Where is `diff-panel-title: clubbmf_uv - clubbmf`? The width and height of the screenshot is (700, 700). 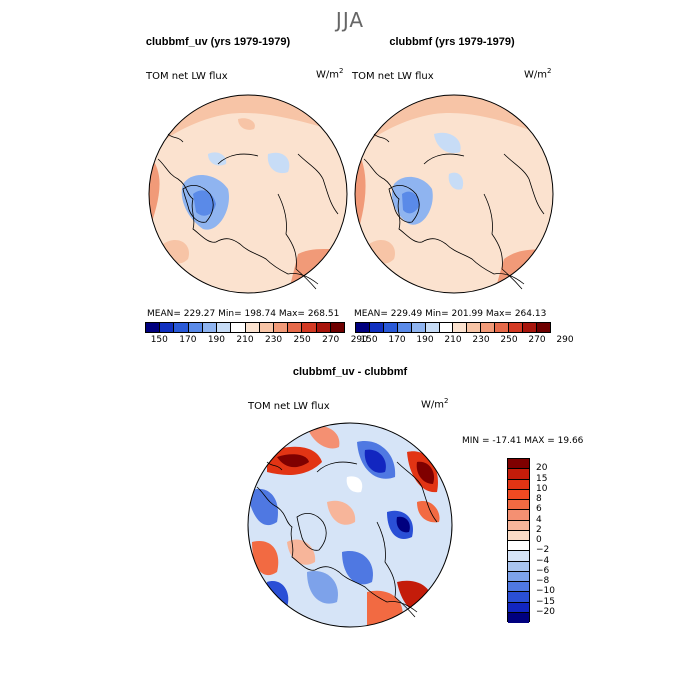
diff-panel-title: clubbmf_uv - clubbmf is located at coordinates (350, 372).